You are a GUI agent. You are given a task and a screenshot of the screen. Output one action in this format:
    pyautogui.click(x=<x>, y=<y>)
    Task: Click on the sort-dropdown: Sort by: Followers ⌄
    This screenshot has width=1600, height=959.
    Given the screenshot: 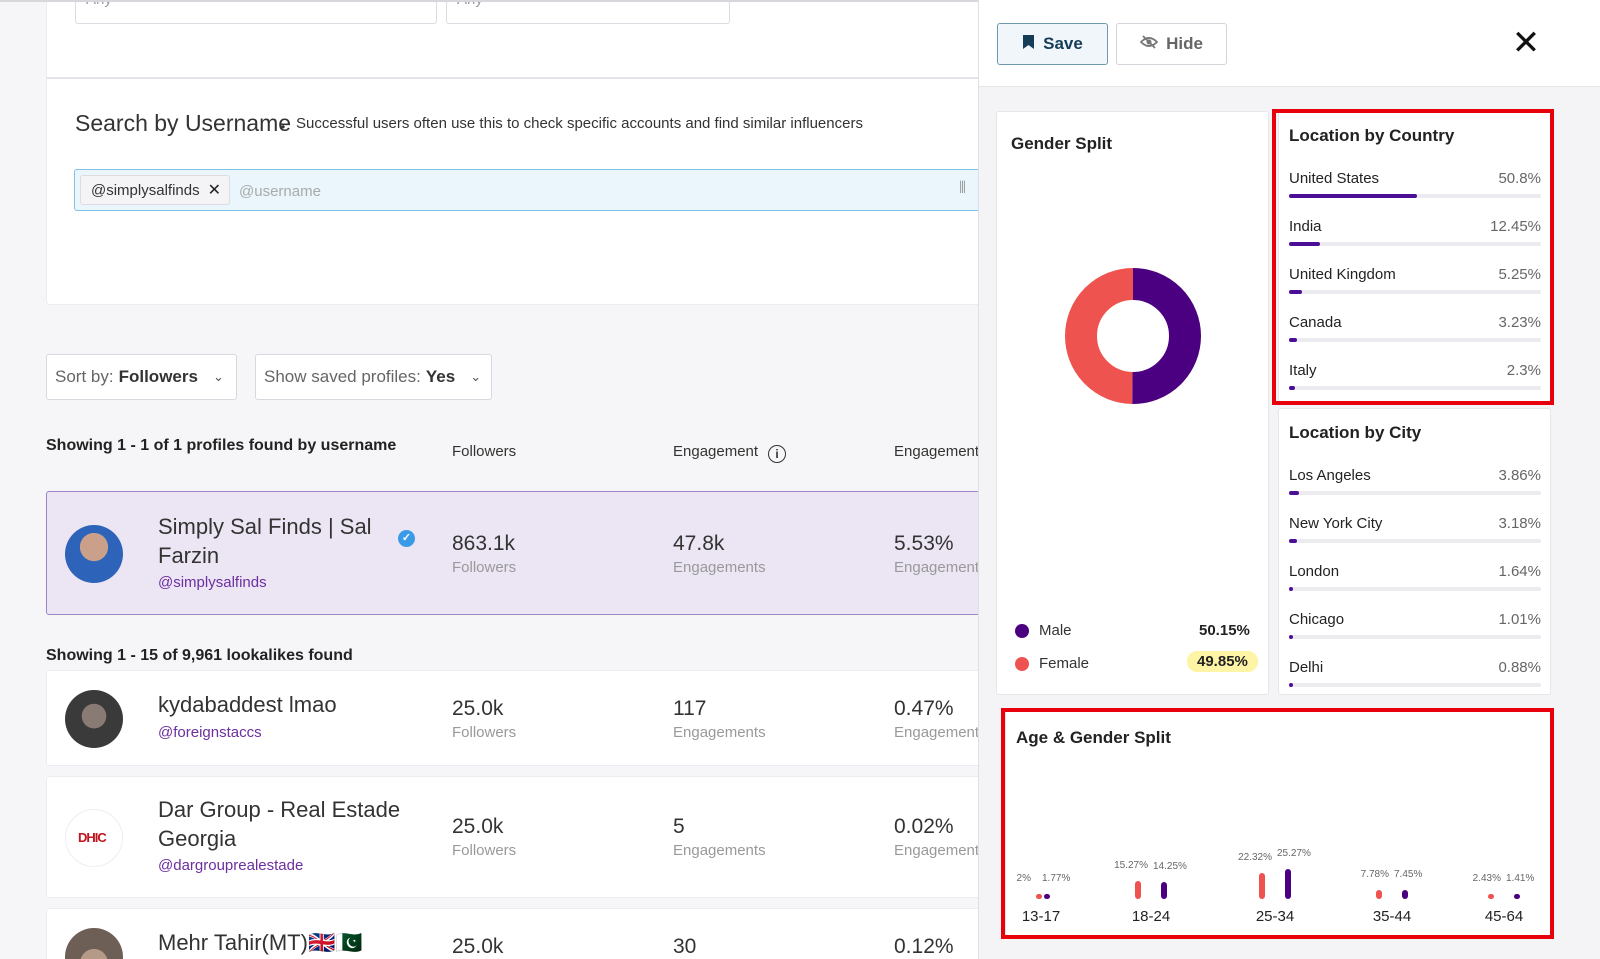 What is the action you would take?
    pyautogui.click(x=141, y=377)
    